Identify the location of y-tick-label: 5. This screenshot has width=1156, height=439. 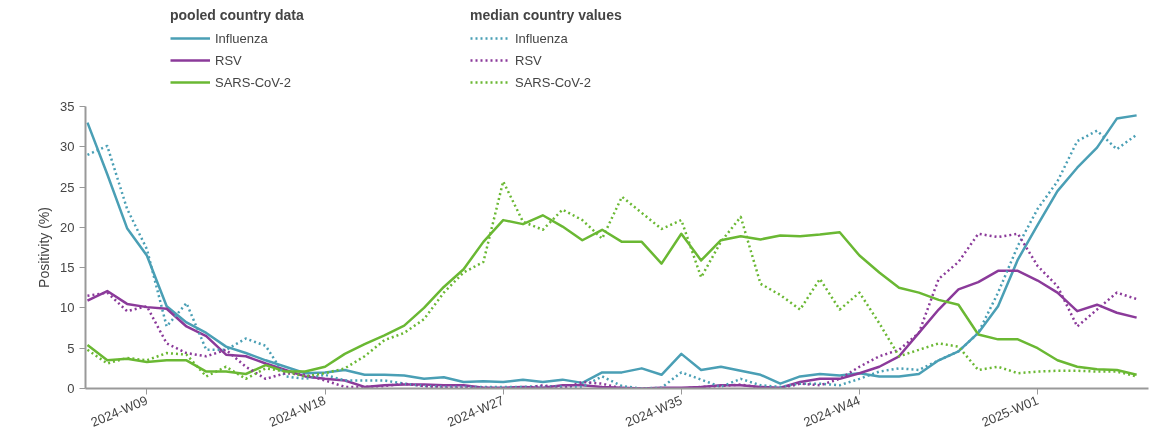
(71, 348).